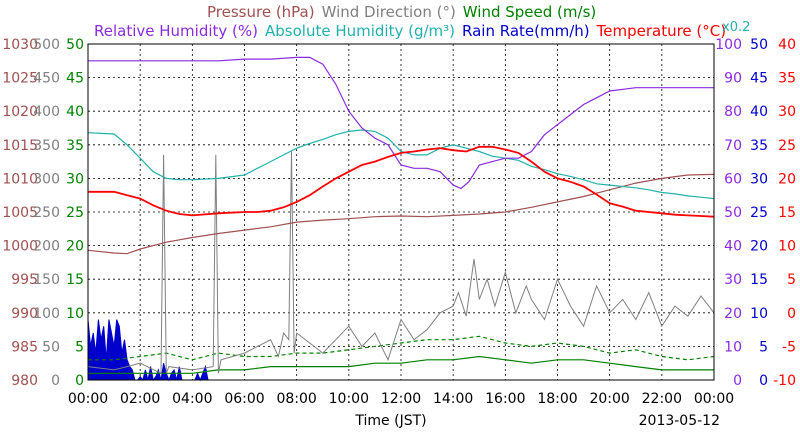 The width and height of the screenshot is (800, 434). What do you see at coordinates (20, 79) in the screenshot?
I see `ytick-pressure: 1025` at bounding box center [20, 79].